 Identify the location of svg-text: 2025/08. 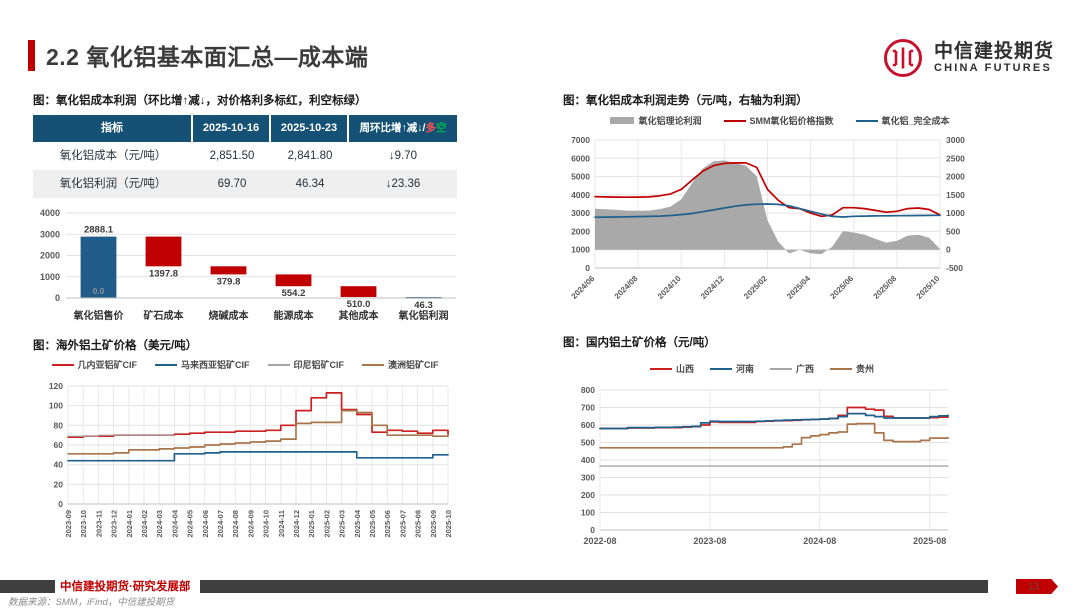
(884, 287).